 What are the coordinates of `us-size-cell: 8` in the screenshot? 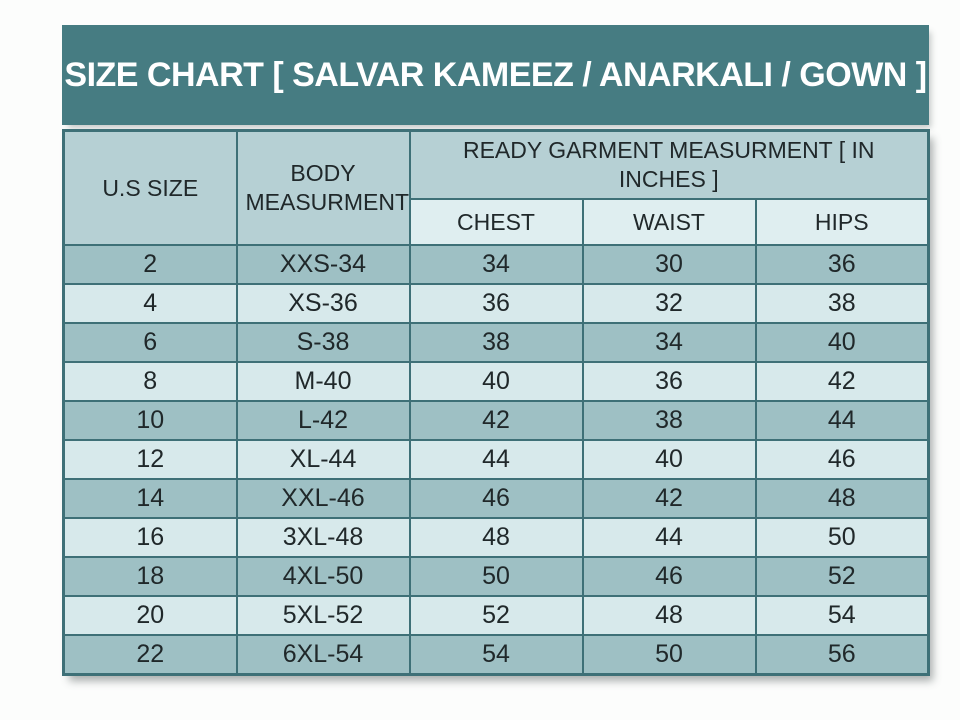 It's located at (150, 381).